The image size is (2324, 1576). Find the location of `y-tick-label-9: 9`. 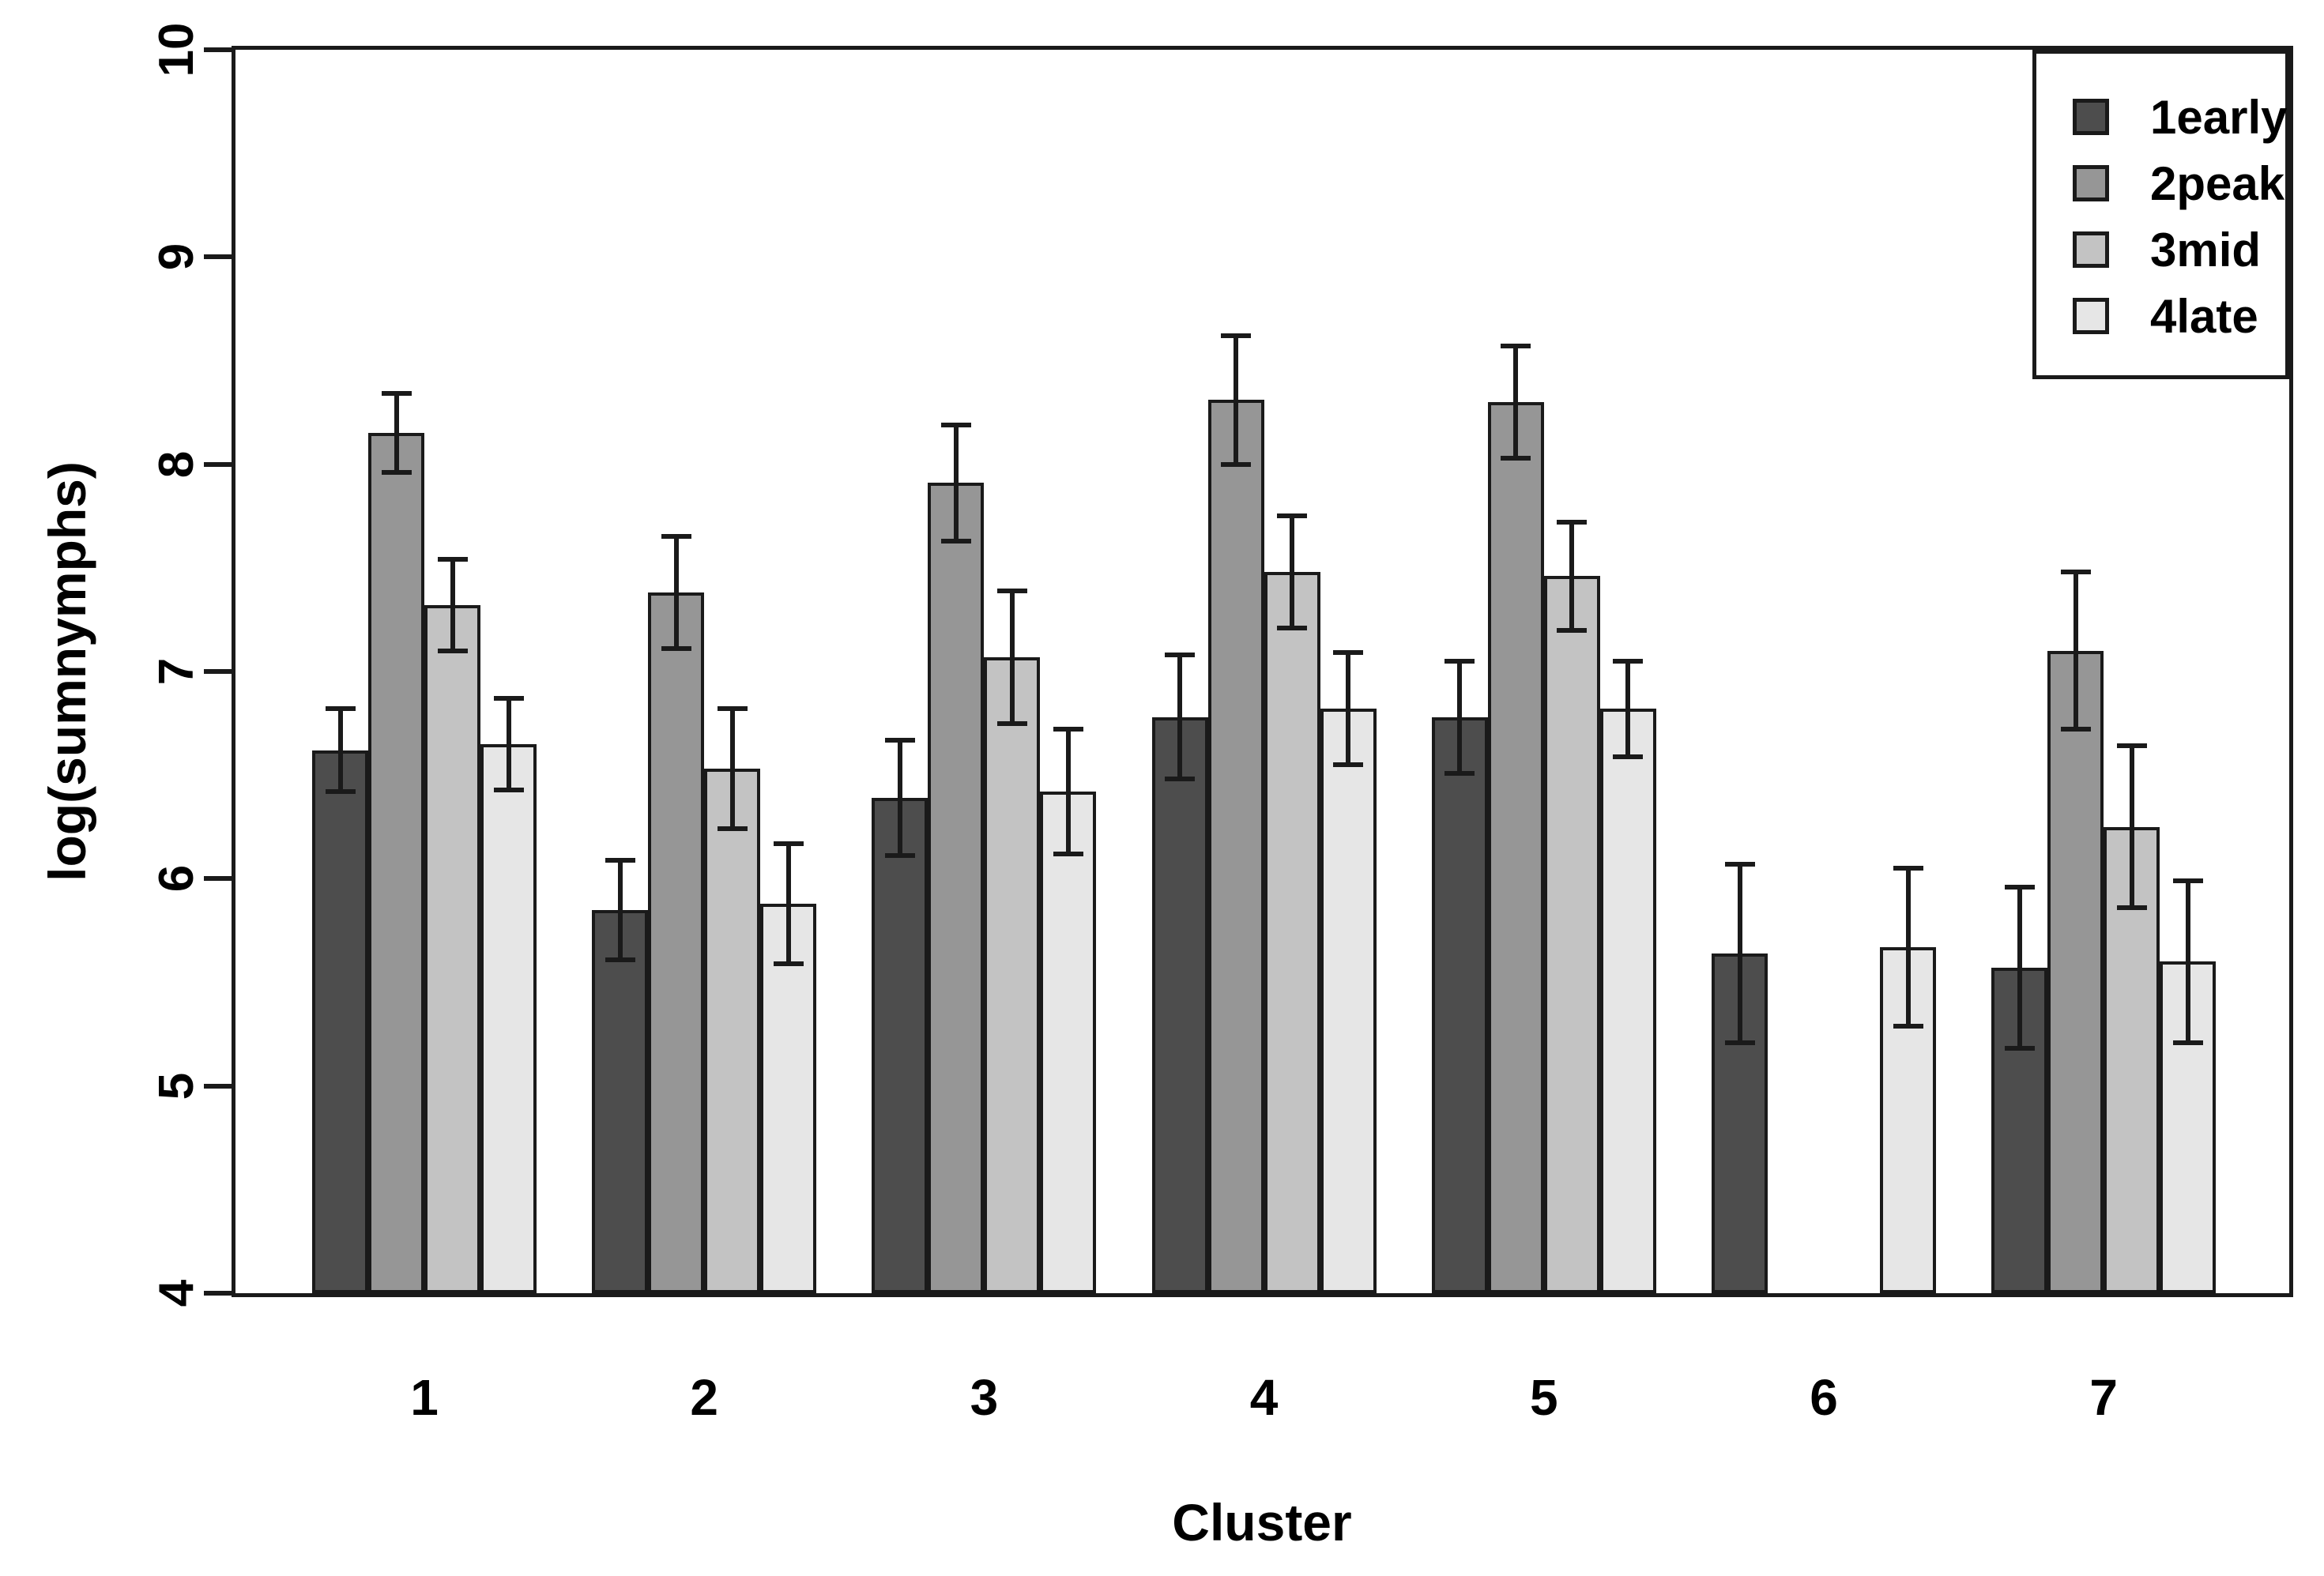

y-tick-label-9: 9 is located at coordinates (177, 257).